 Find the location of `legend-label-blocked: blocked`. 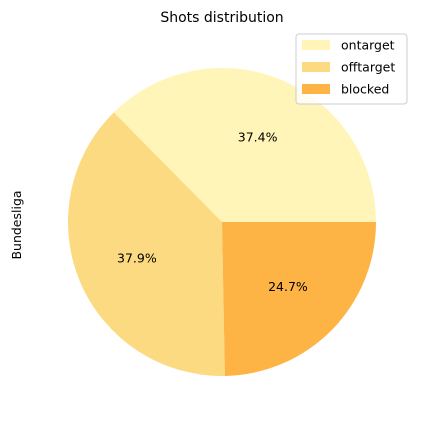

legend-label-blocked: blocked is located at coordinates (365, 89).